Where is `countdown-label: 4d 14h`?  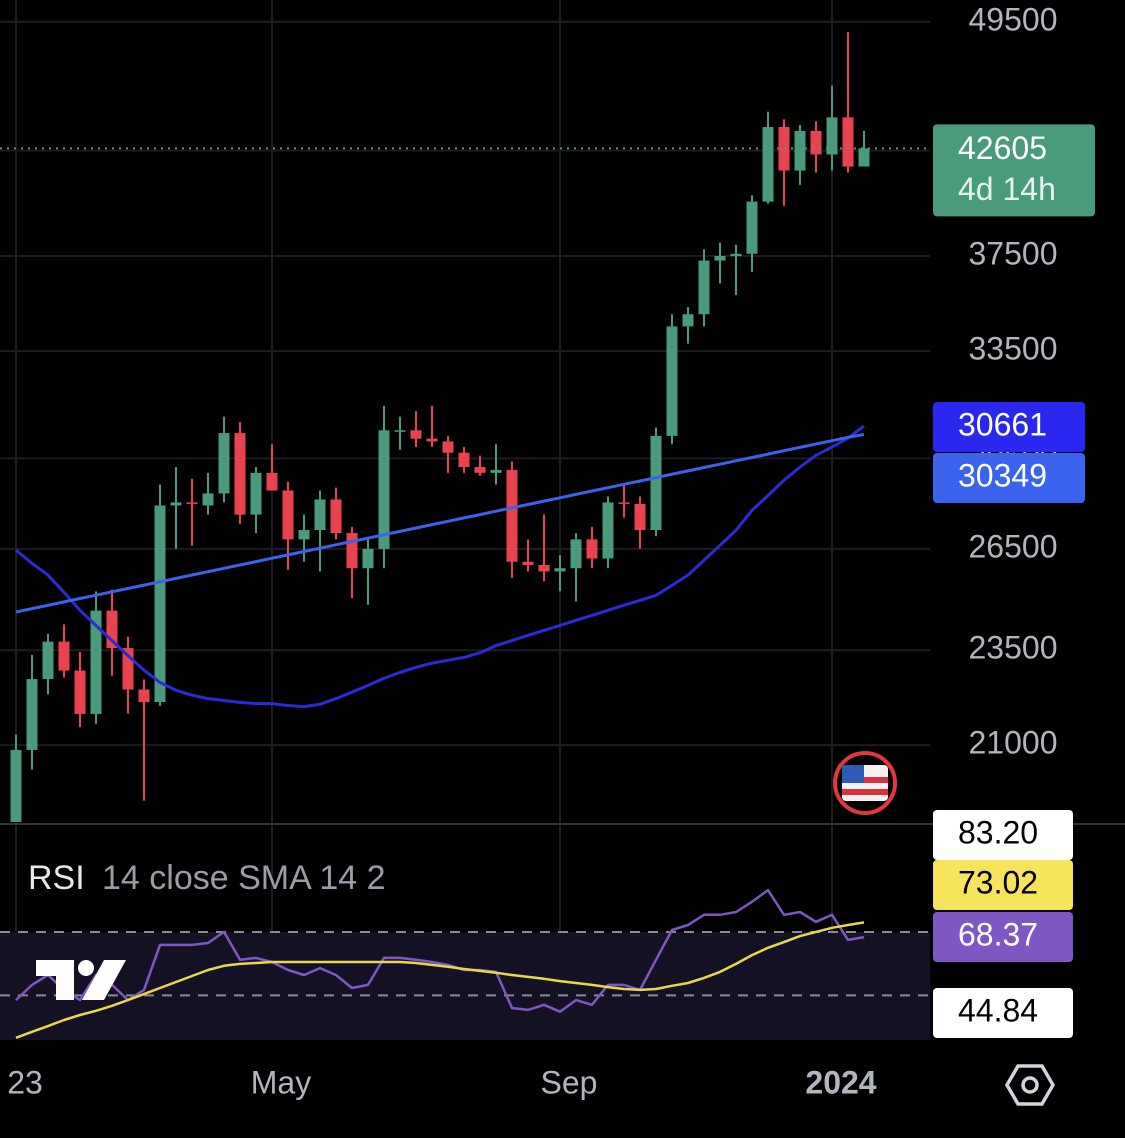
countdown-label: 4d 14h is located at coordinates (1007, 189).